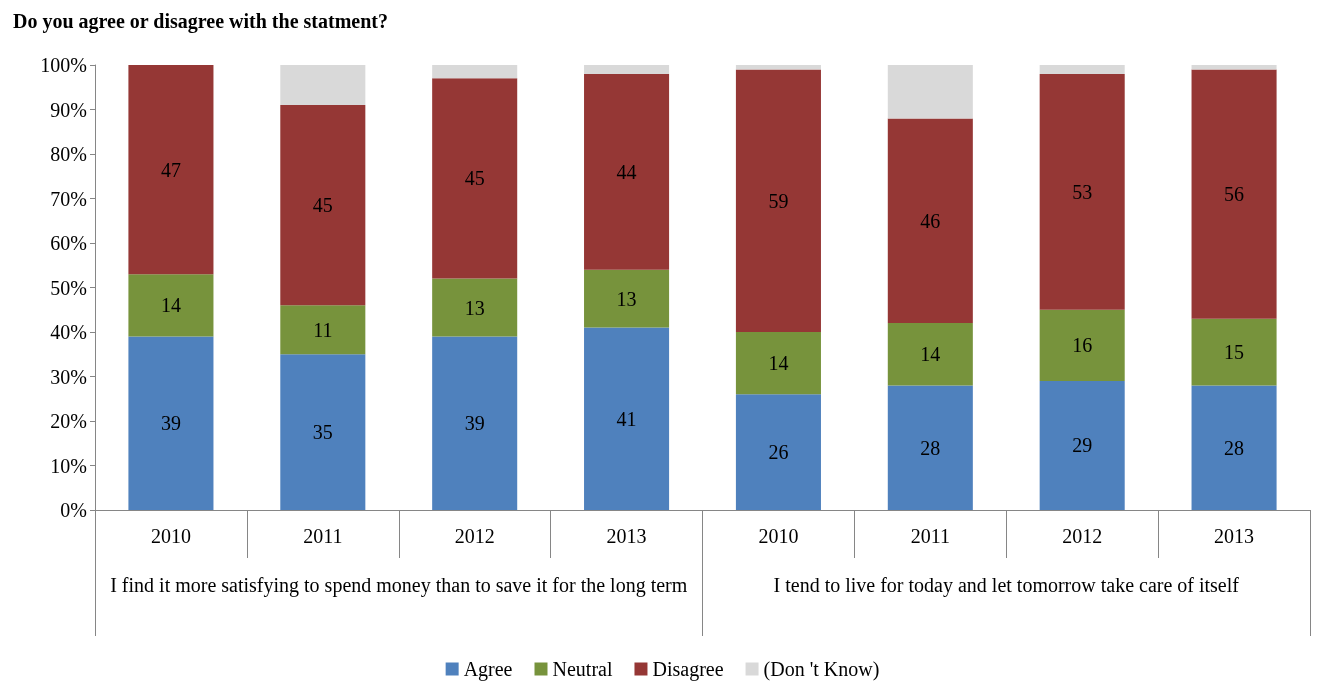  I want to click on y-tick-label: 30%, so click(68, 376).